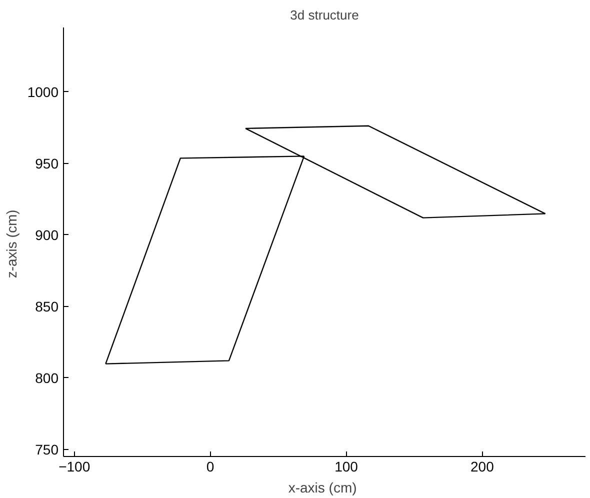  What do you see at coordinates (324, 15) in the screenshot?
I see `chart-title: 3d structure` at bounding box center [324, 15].